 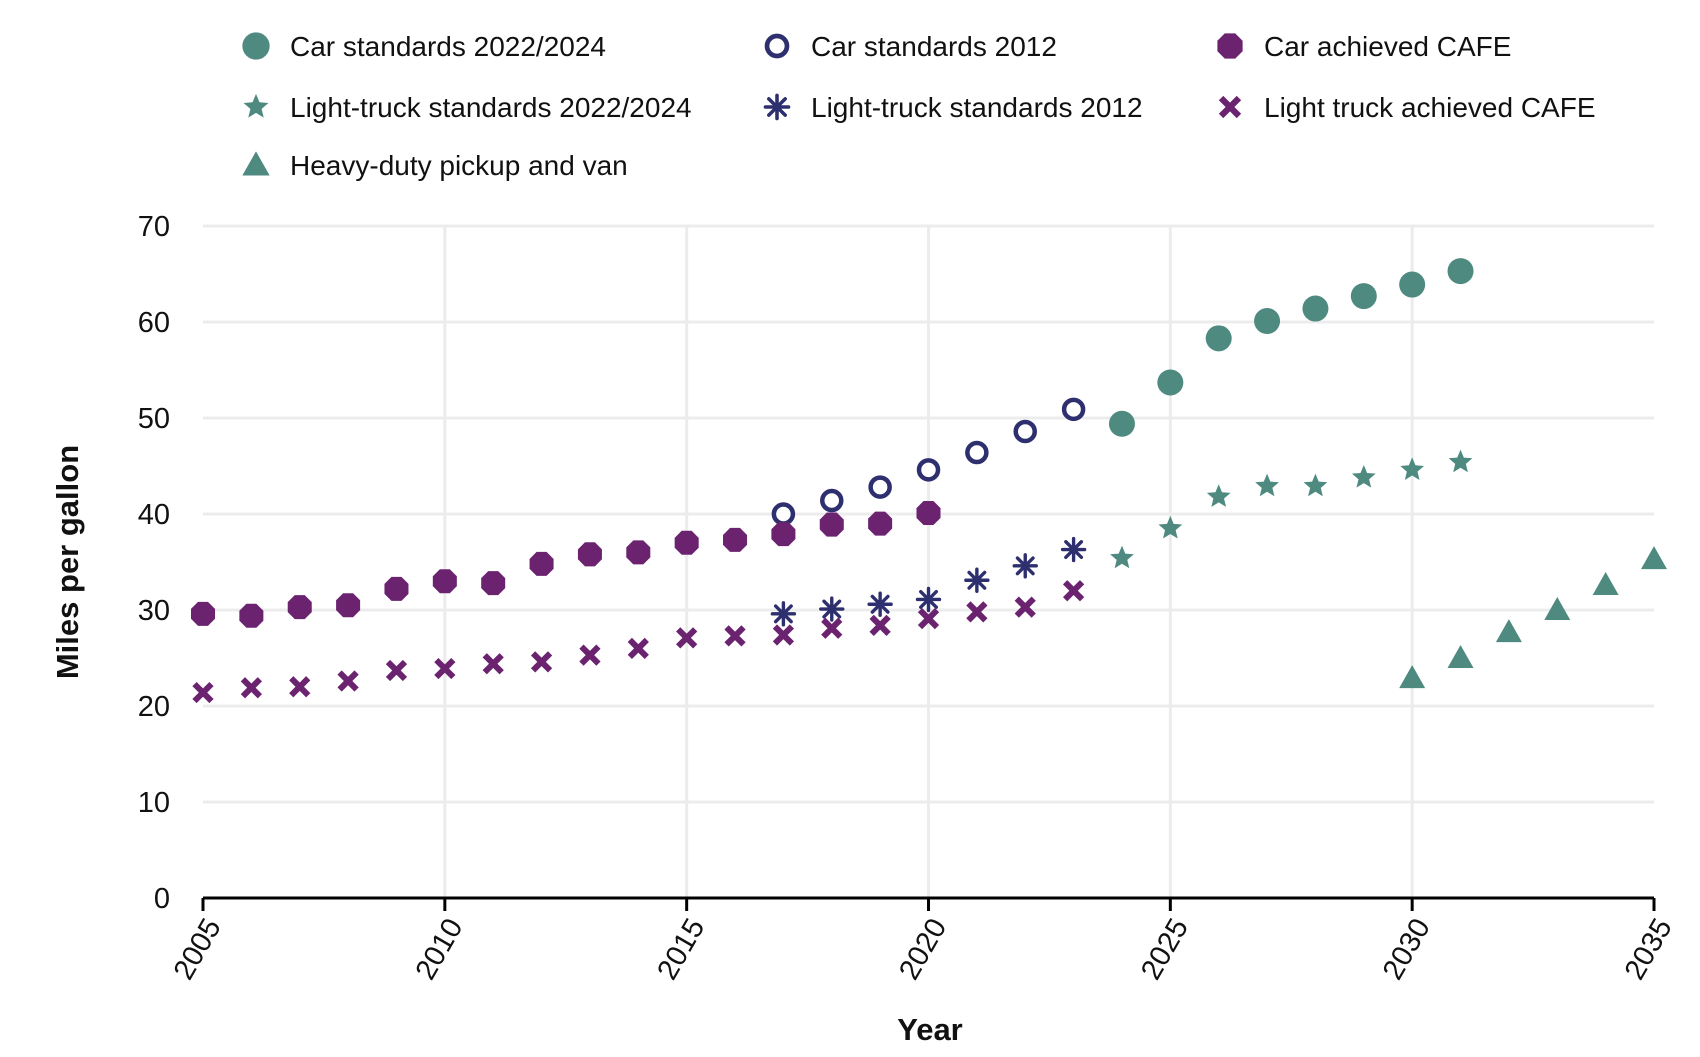 I want to click on y-tick-label: 10, so click(x=154, y=803).